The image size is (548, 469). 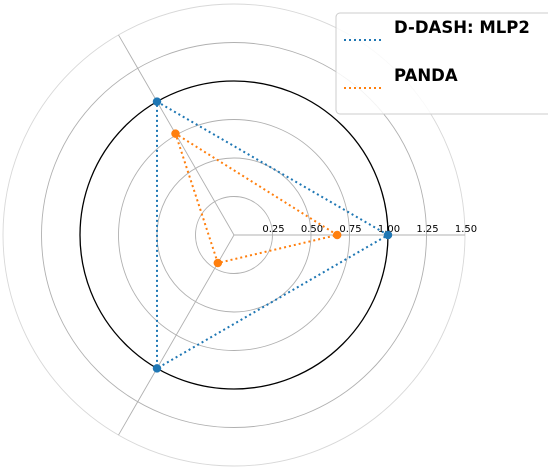 What do you see at coordinates (466, 229) in the screenshot?
I see `radial-tick-label: 1.50` at bounding box center [466, 229].